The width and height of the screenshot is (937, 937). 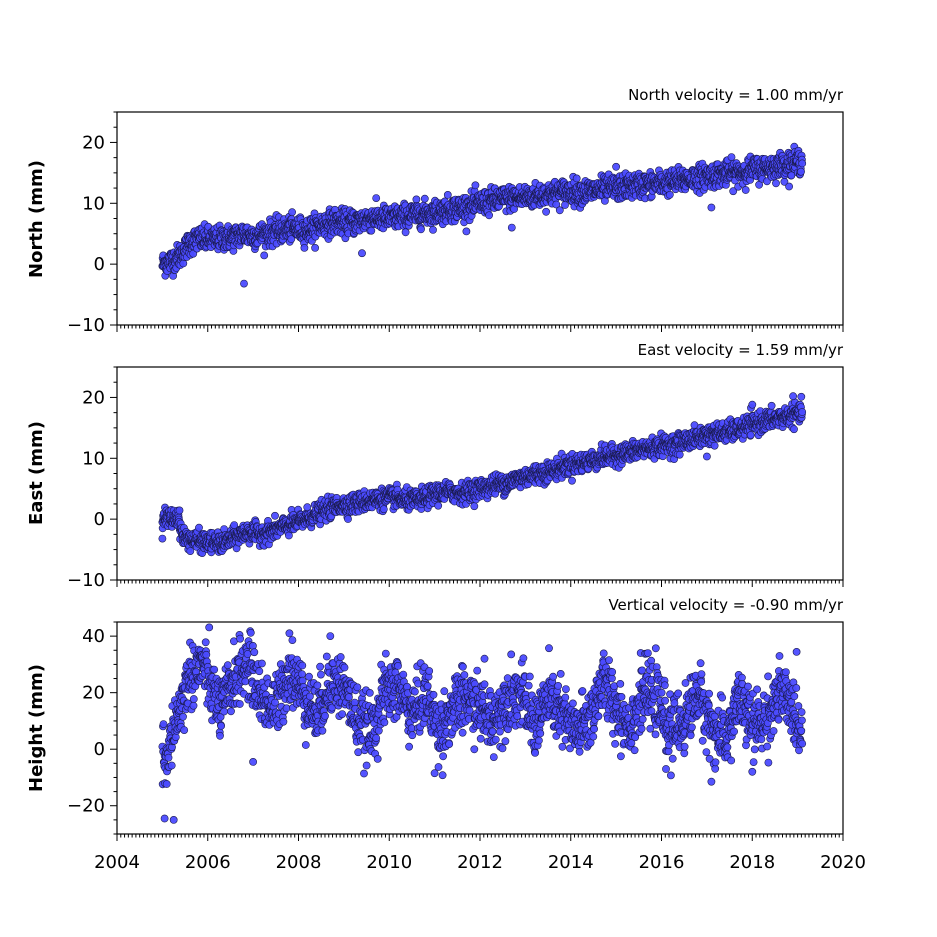 I want to click on y-axis-label: East (mm), so click(x=36, y=473).